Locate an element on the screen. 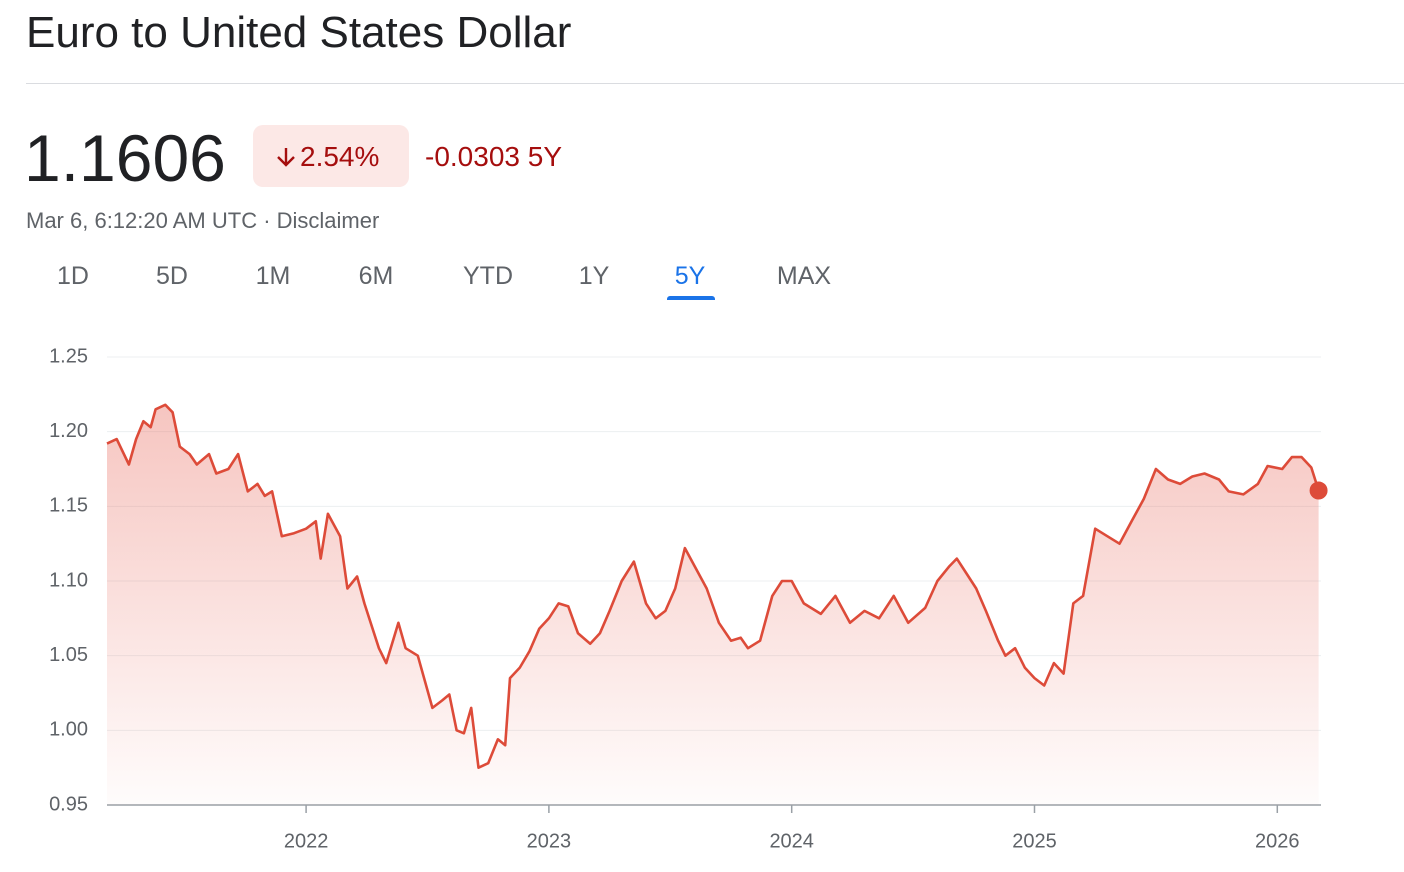 This screenshot has width=1404, height=872. y-tick-label: 1.25 is located at coordinates (68, 356).